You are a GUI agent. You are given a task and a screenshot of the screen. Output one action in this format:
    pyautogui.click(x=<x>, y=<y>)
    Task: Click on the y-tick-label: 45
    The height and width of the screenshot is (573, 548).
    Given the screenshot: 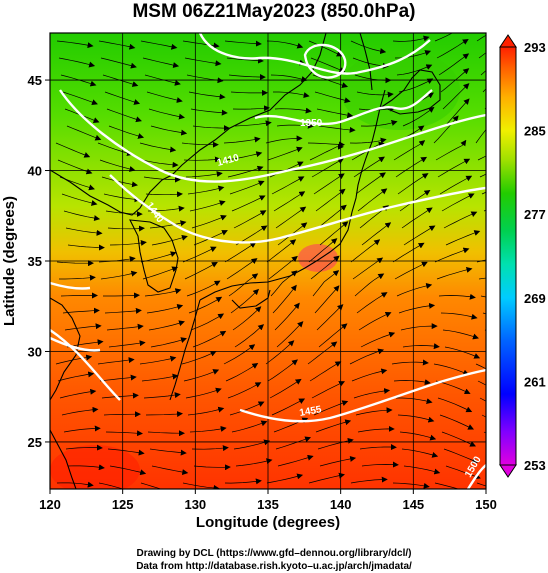 What is the action you would take?
    pyautogui.click(x=35, y=80)
    